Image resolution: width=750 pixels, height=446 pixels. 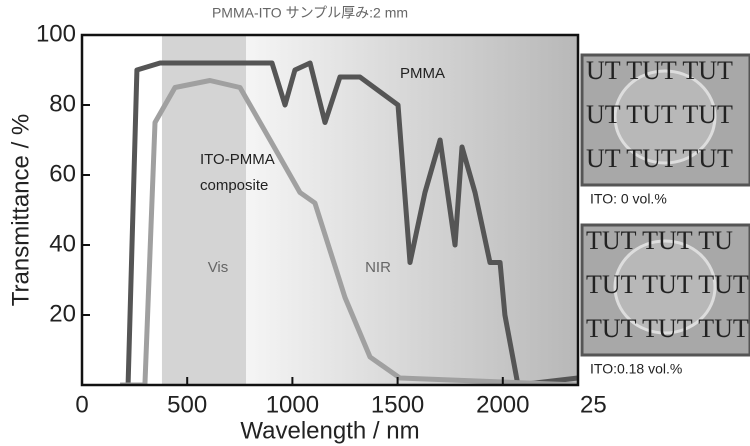 I want to click on x-tick-label: 1500, so click(x=397, y=404).